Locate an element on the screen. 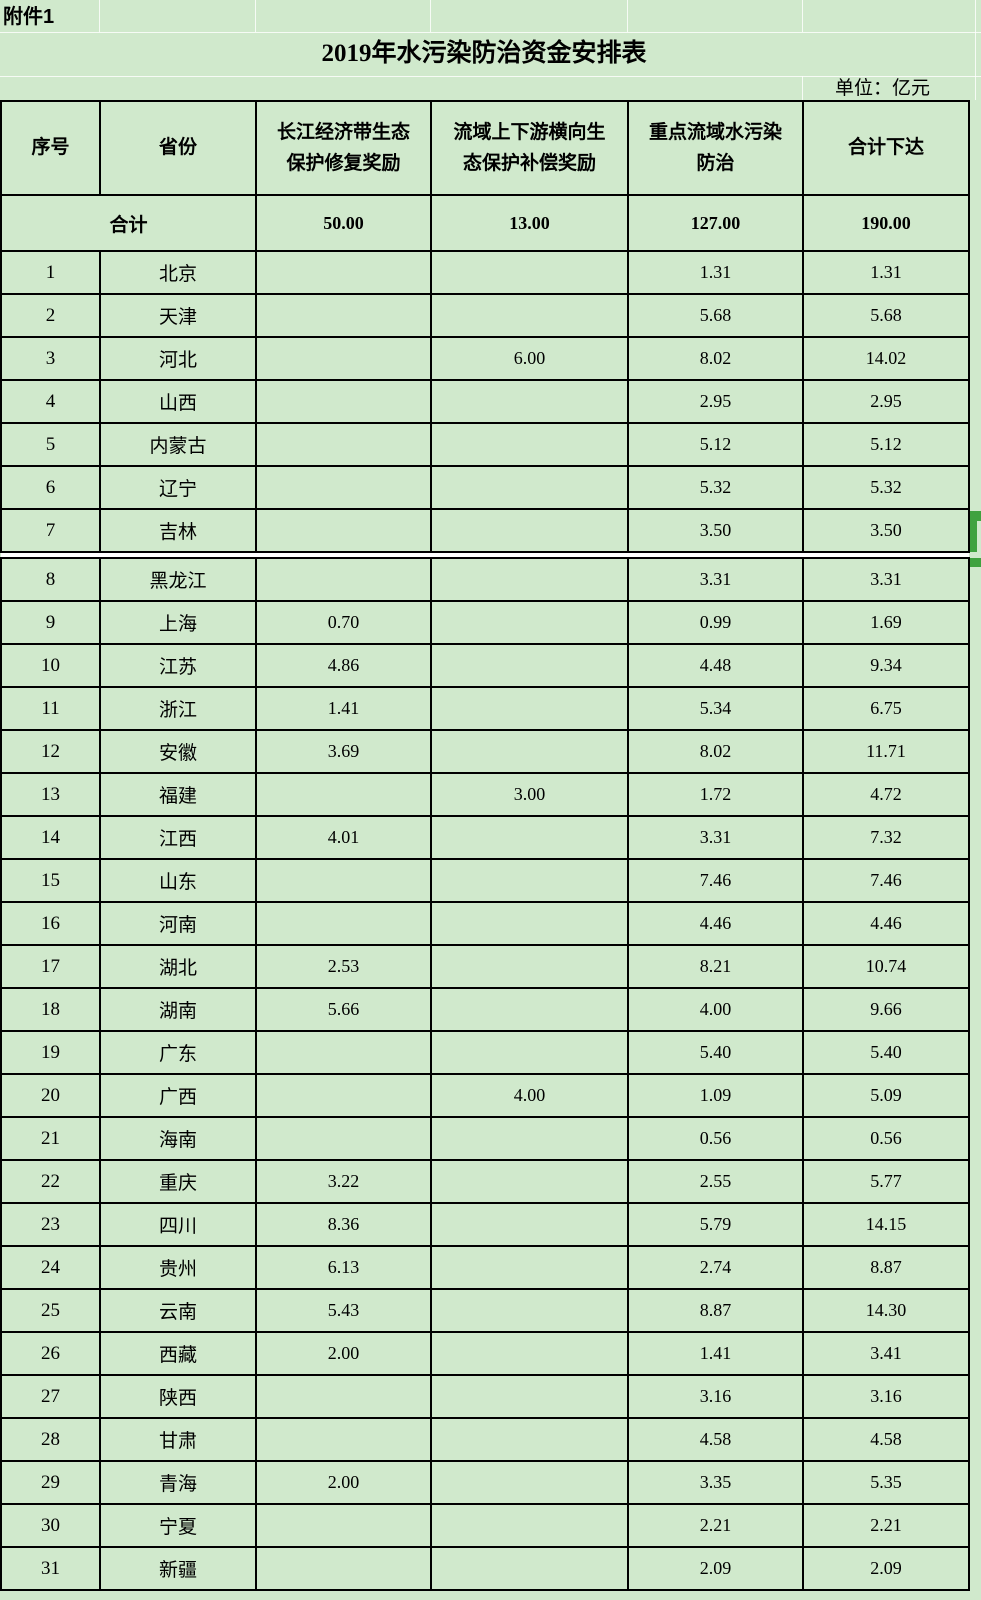 The width and height of the screenshot is (981, 1600). total-keybasin-cell: 127.00 is located at coordinates (715, 223).